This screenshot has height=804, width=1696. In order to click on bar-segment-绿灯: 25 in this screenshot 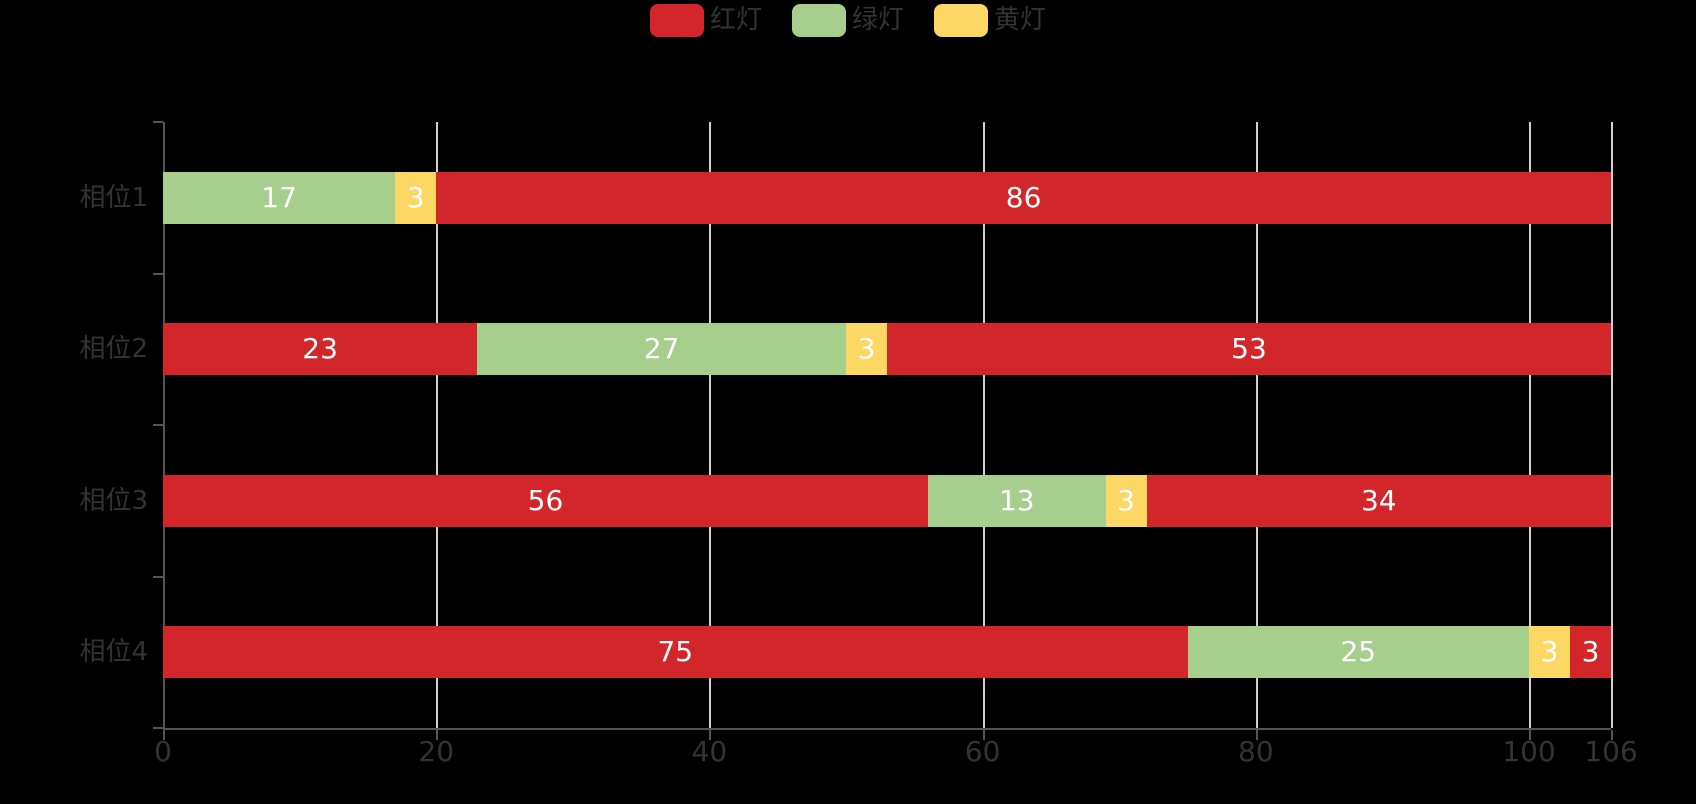, I will do `click(1358, 652)`.